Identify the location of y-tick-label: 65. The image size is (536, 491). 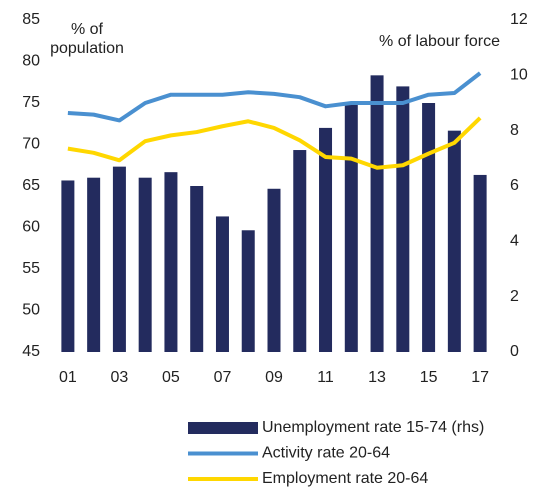
(31, 185).